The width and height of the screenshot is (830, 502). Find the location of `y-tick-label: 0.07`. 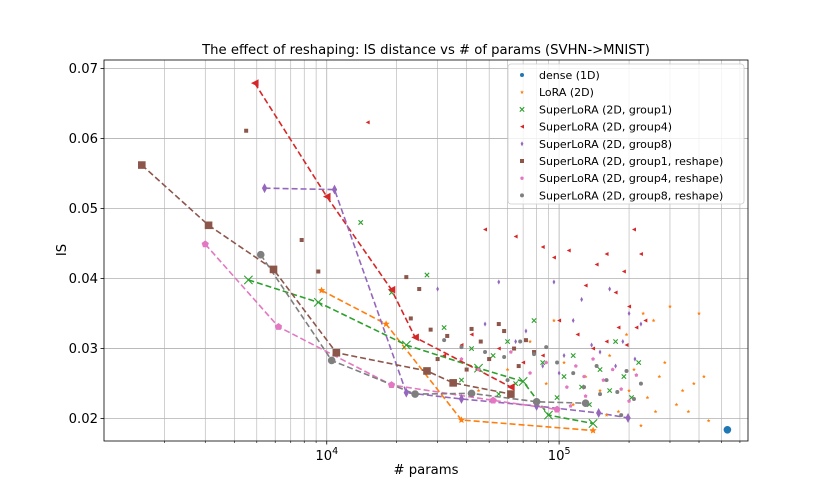

y-tick-label: 0.07 is located at coordinates (83, 69).